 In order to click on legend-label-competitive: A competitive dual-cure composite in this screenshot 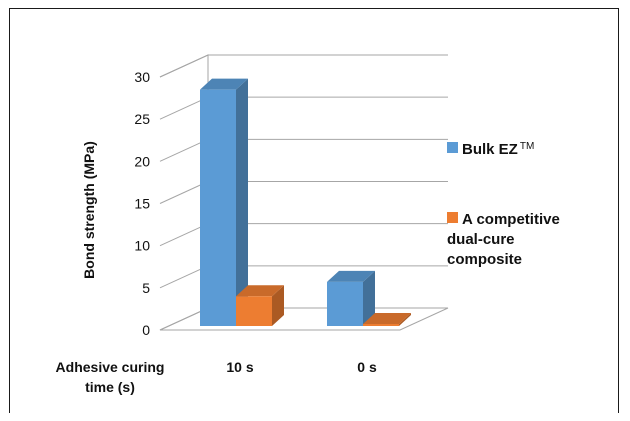, I will do `click(503, 239)`.